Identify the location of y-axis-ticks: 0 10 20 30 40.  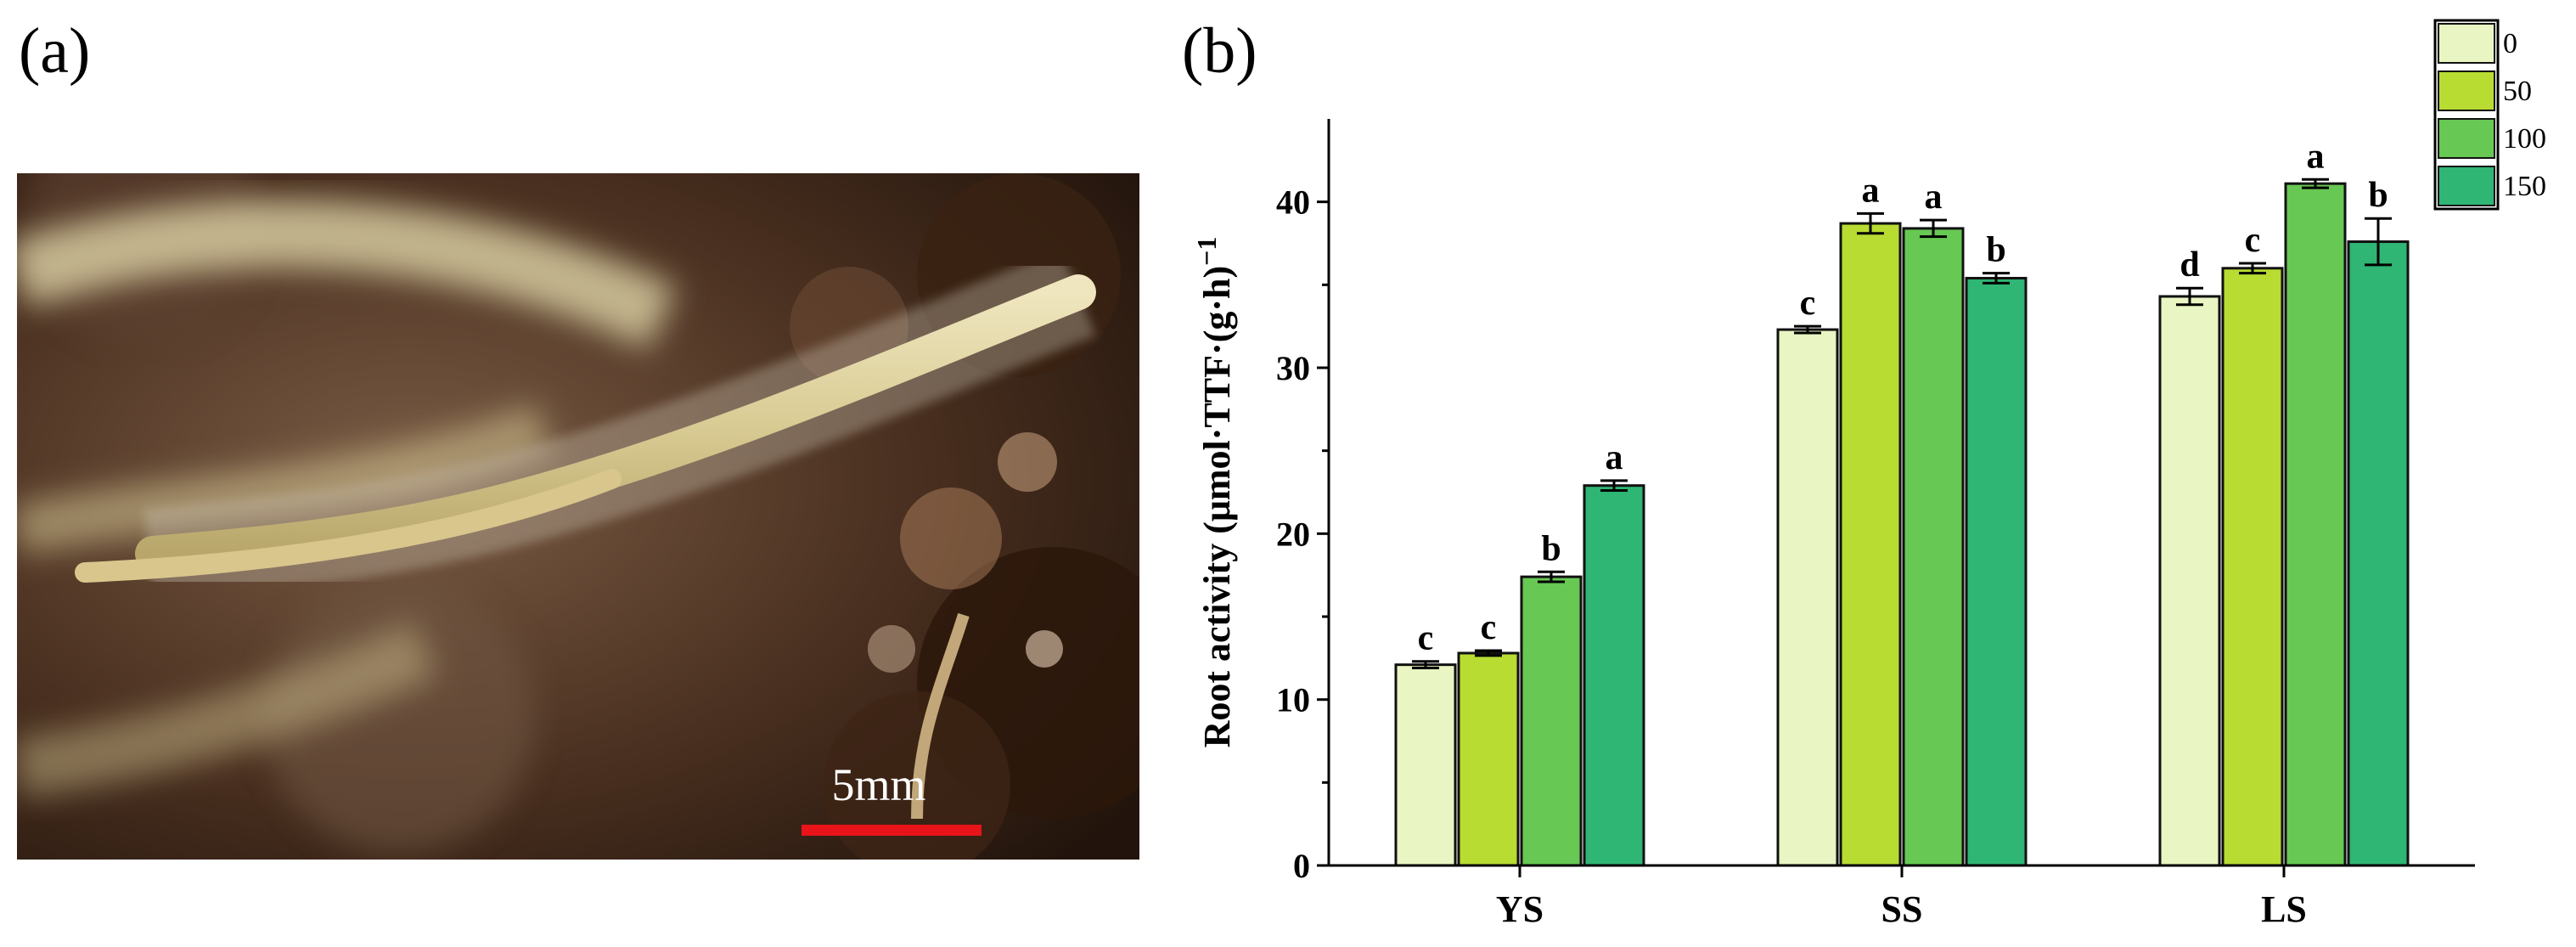
(1302, 534).